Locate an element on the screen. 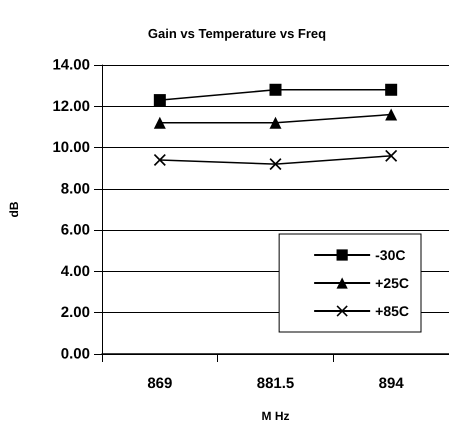 The height and width of the screenshot is (445, 449). x-axis-title: M Hz is located at coordinates (276, 416).